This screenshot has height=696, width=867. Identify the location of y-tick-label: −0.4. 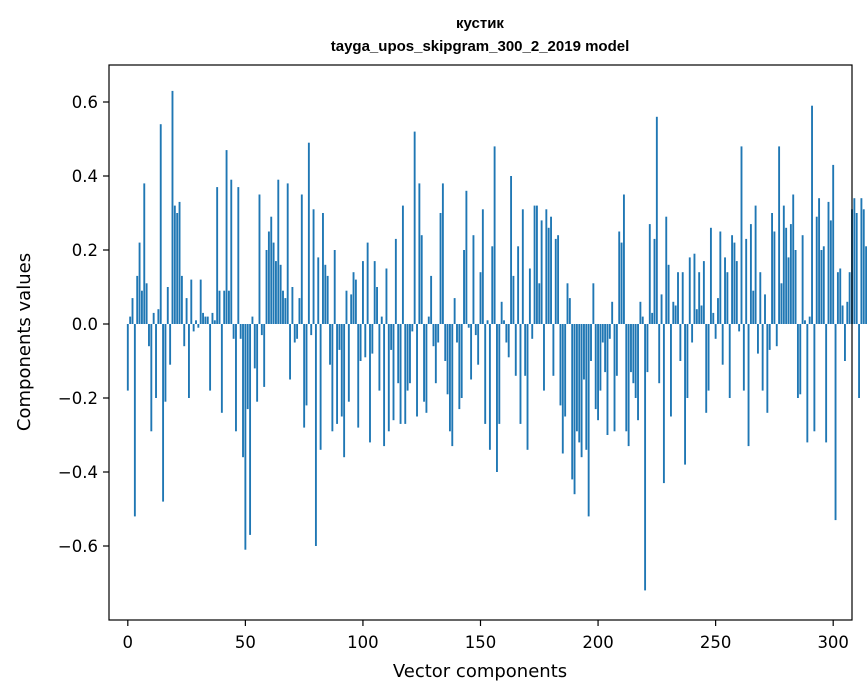
(78, 472).